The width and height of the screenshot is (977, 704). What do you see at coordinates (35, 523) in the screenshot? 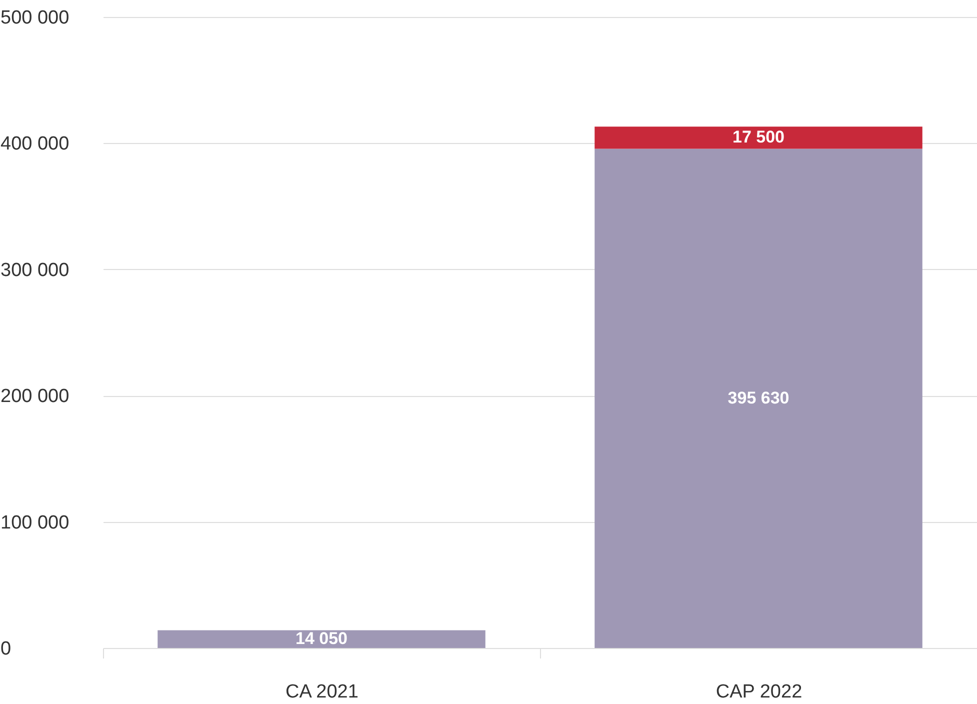
I see `y-tick-label: 100 000` at bounding box center [35, 523].